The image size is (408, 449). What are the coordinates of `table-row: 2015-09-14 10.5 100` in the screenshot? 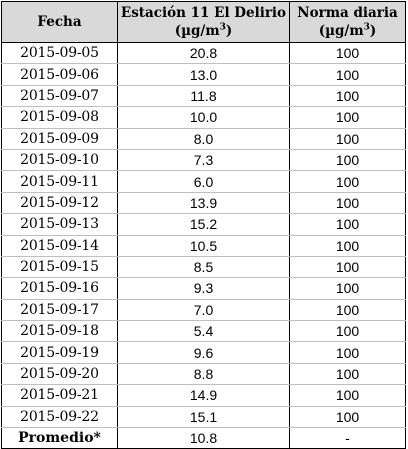 It's located at (203, 245).